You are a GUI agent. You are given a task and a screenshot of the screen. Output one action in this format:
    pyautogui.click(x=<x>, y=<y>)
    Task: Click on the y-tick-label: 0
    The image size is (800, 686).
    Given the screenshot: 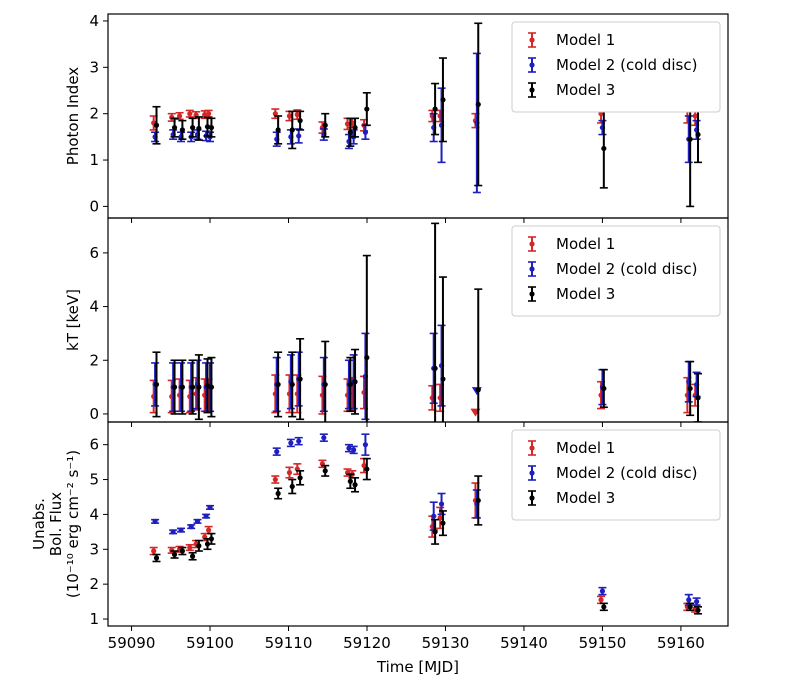 What is the action you would take?
    pyautogui.click(x=94, y=206)
    